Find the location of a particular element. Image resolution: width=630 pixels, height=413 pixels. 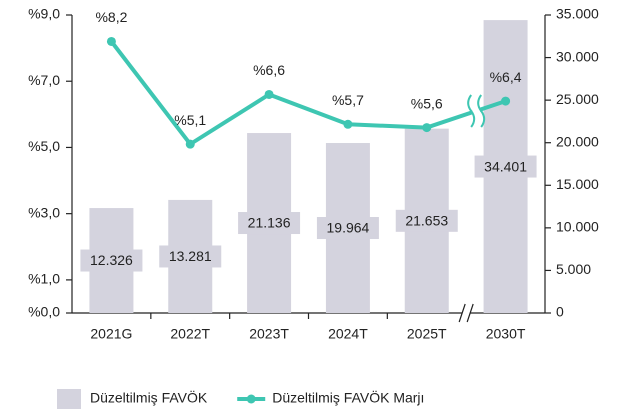

value-label: 21.653 is located at coordinates (426, 221).